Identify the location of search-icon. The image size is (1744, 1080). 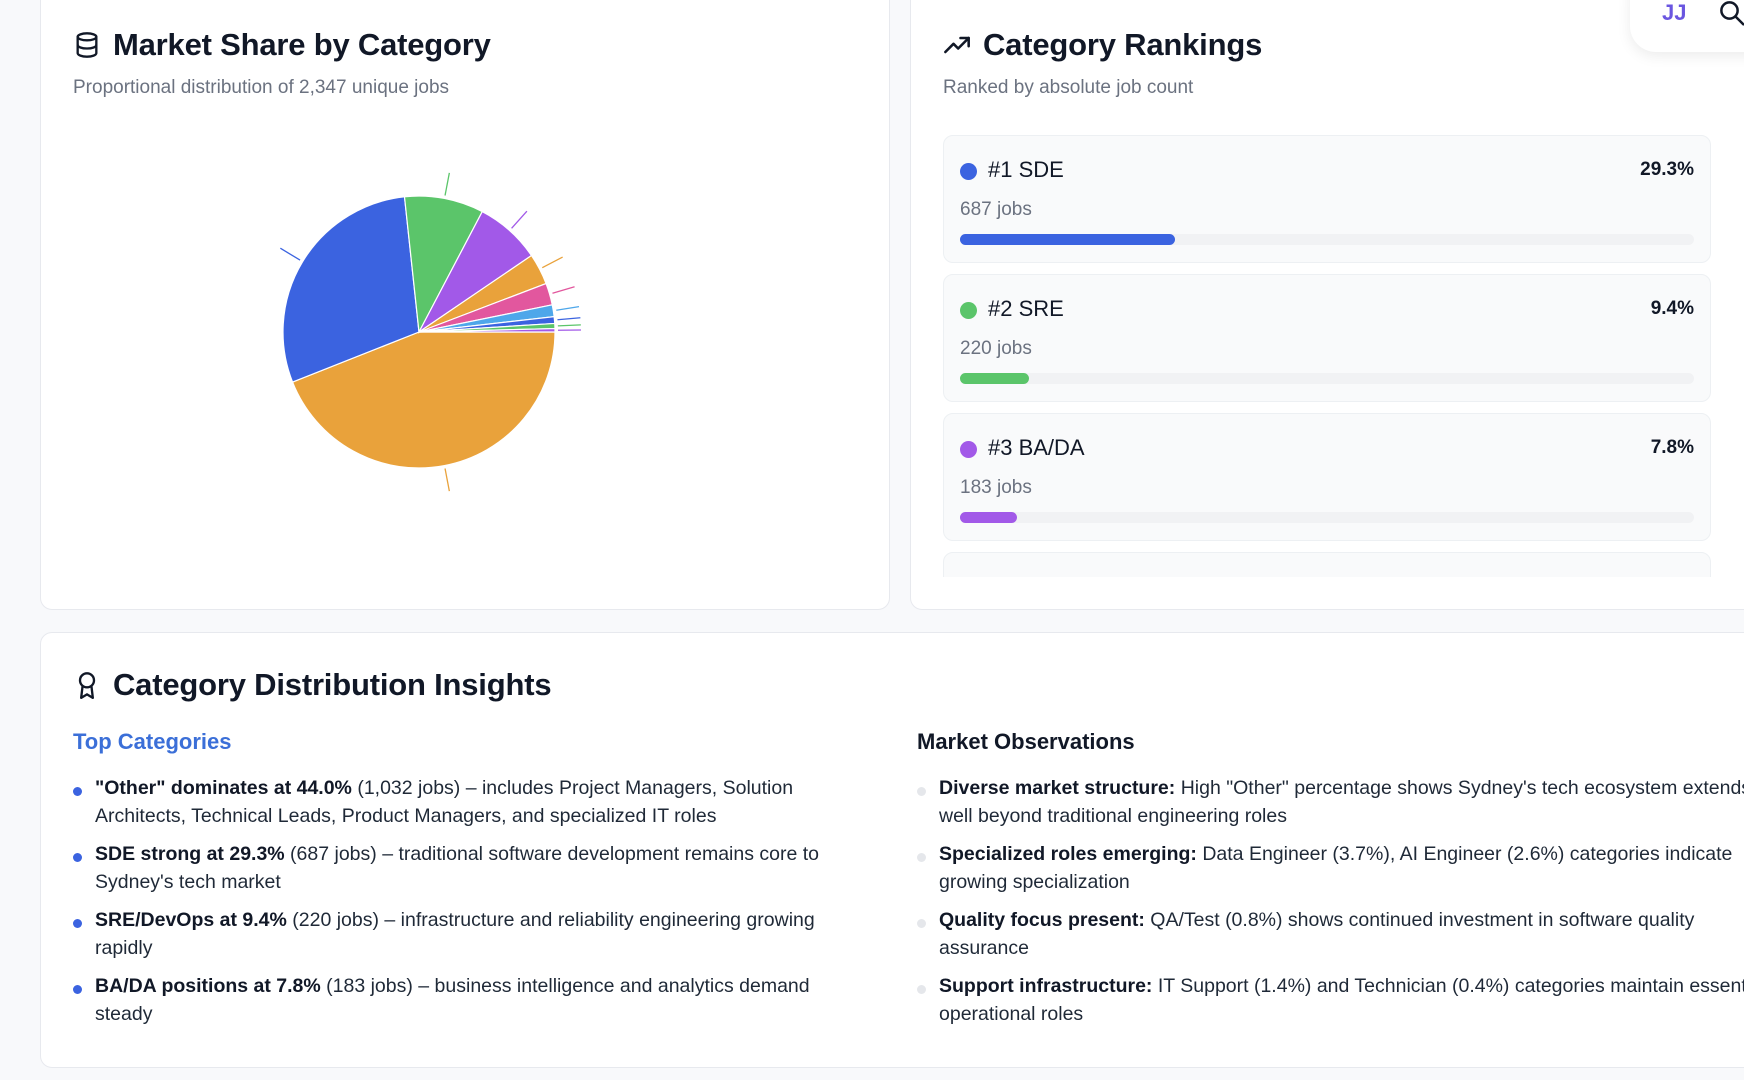
(1730, 14).